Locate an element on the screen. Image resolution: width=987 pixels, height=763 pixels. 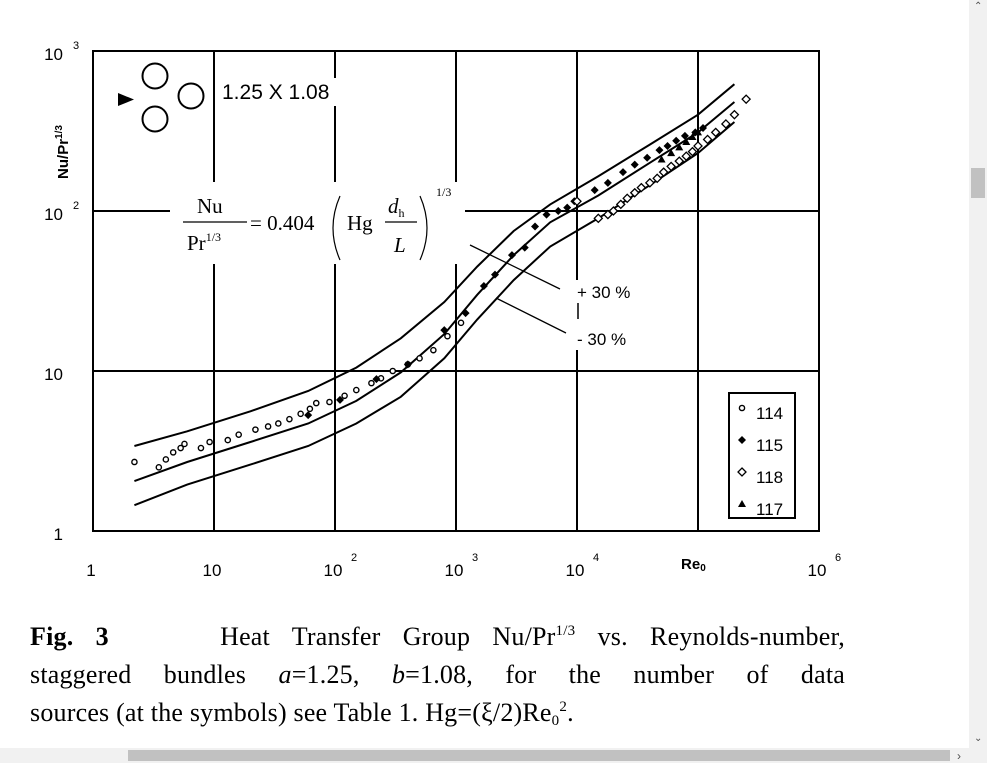
y-axis-label-sup: 1/3 is located at coordinates (59, 132).